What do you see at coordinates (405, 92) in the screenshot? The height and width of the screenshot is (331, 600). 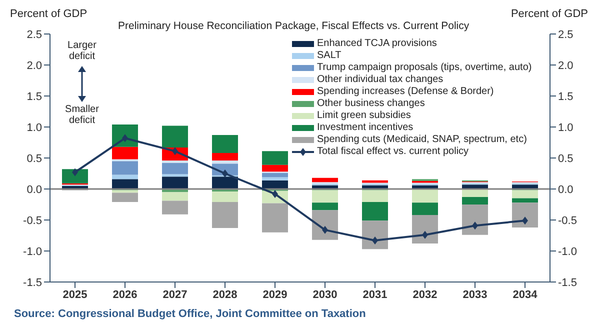 I see `legend-label: Spending increases (Defense & Border)` at bounding box center [405, 92].